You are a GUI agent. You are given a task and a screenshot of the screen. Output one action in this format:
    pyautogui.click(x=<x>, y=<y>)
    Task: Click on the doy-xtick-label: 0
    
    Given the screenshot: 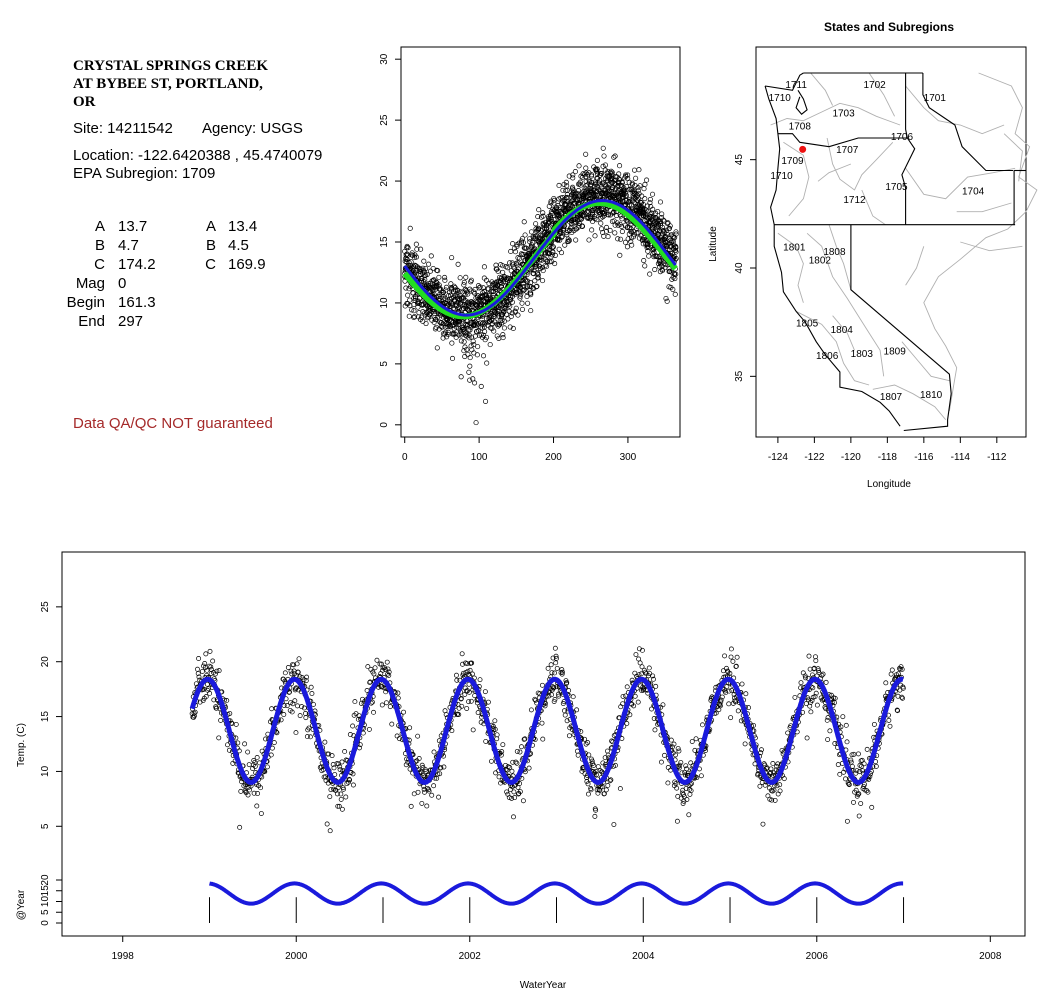 What is the action you would take?
    pyautogui.click(x=405, y=457)
    